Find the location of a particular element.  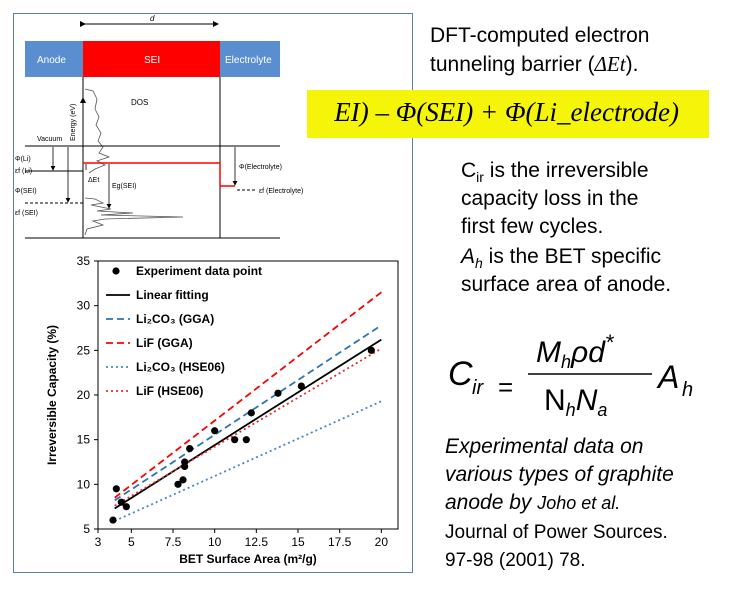

x-axis-label: BET Surface Area (m²/g) is located at coordinates (248, 559).